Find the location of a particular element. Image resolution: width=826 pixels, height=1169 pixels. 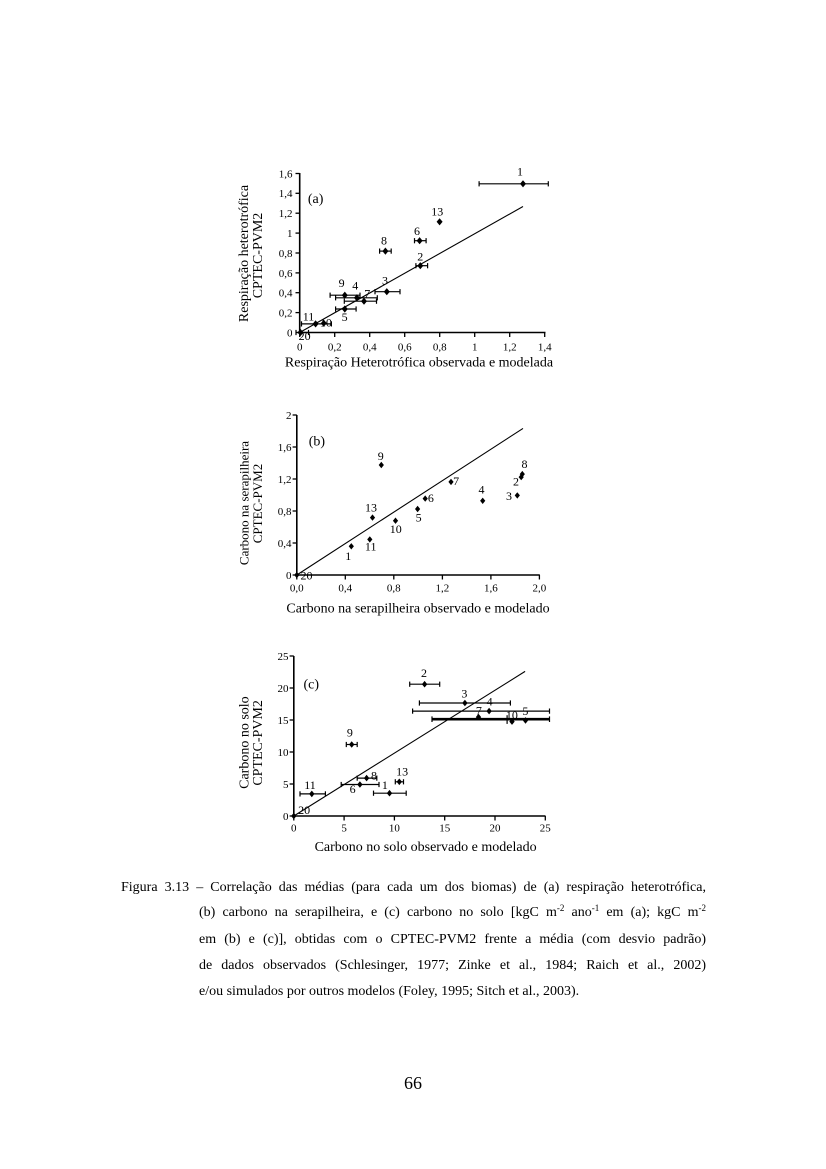

svg-text: (c) is located at coordinates (312, 685).